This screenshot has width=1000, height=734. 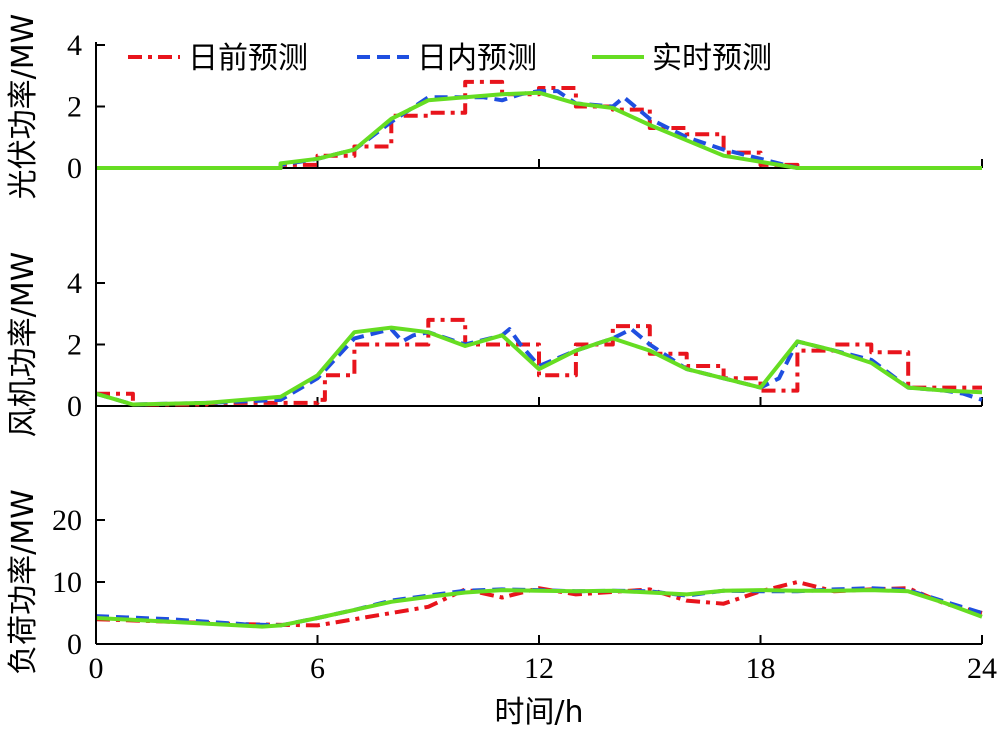 What do you see at coordinates (67, 582) in the screenshot?
I see `y-tick-label: 10` at bounding box center [67, 582].